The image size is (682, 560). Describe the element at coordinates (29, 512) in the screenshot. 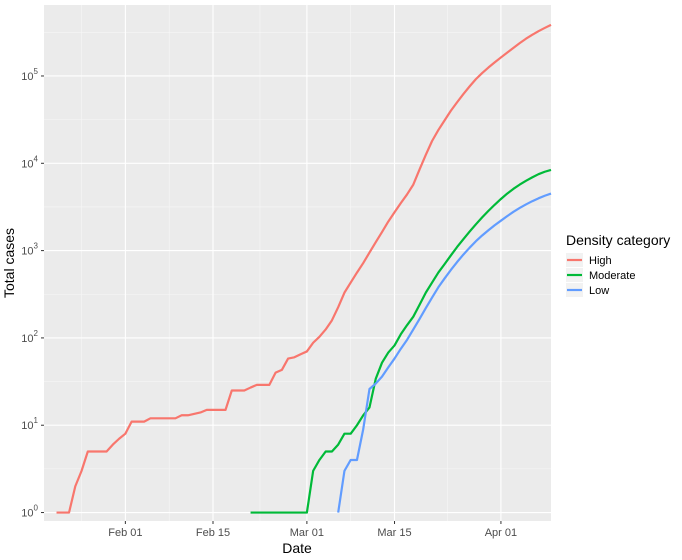

I see `y-tick-label: 10⁰` at that location.